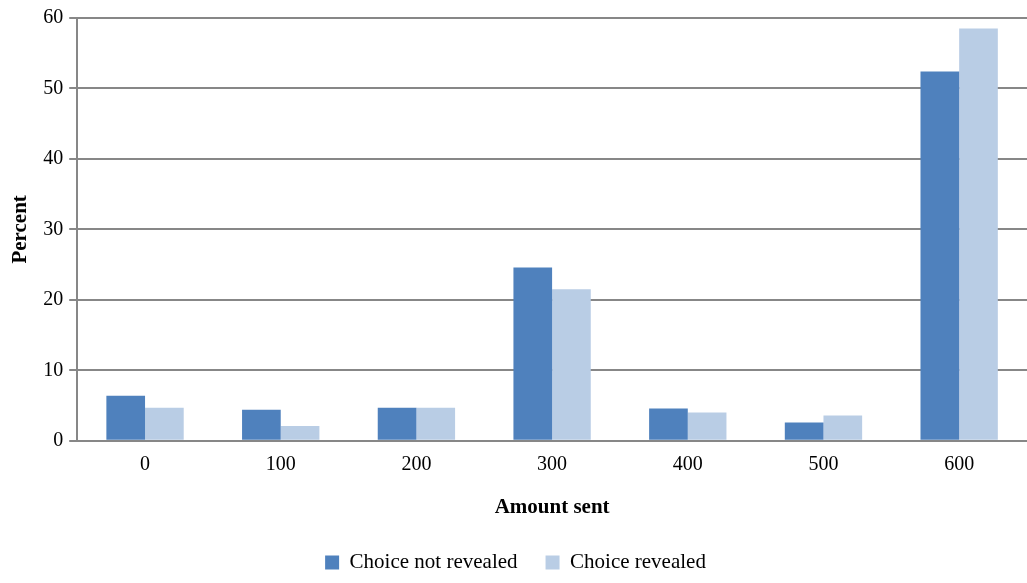  What do you see at coordinates (53, 227) in the screenshot?
I see `y-tick-label: 30` at bounding box center [53, 227].